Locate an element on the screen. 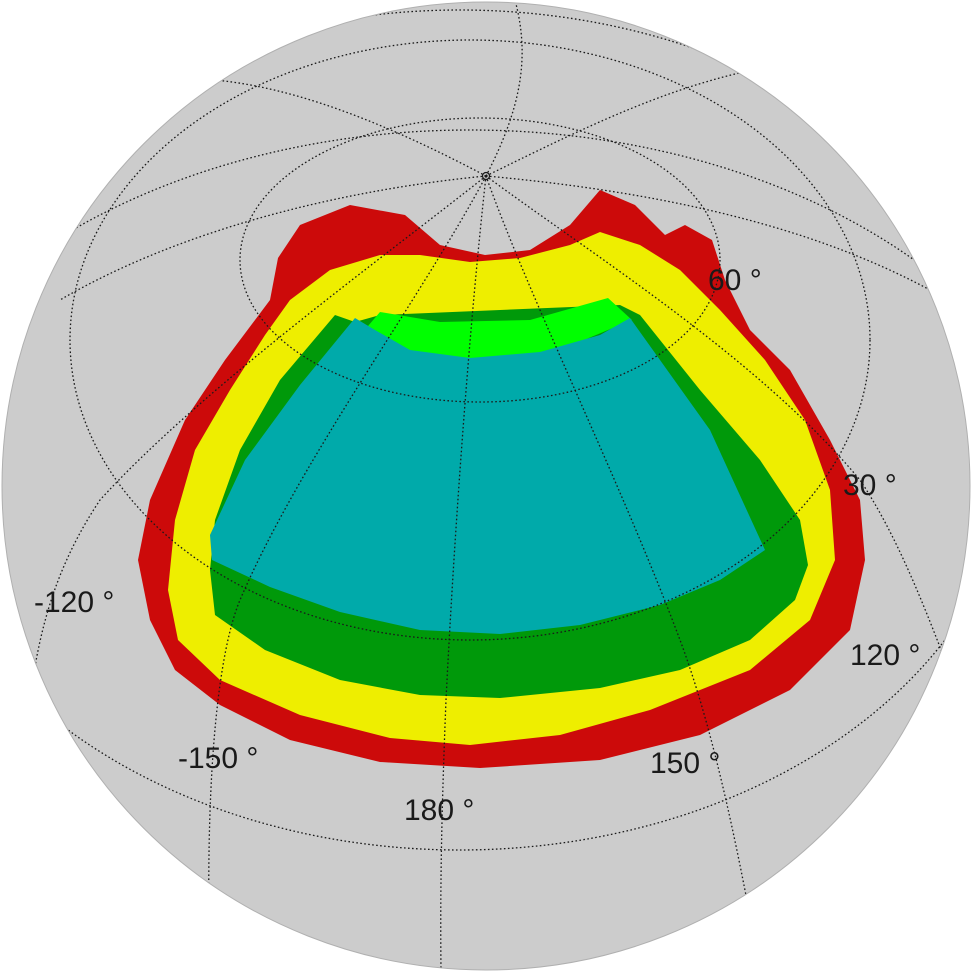  longitude-label-minus150: -150 ° is located at coordinates (218, 758).